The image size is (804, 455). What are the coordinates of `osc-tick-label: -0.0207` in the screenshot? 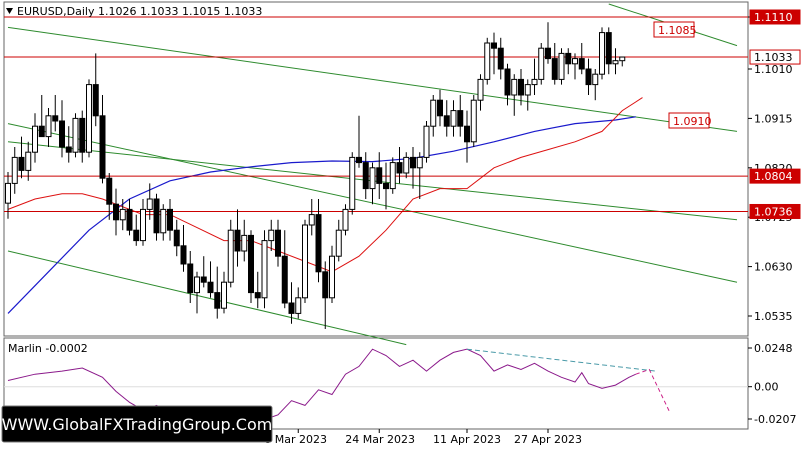 It's located at (775, 419).